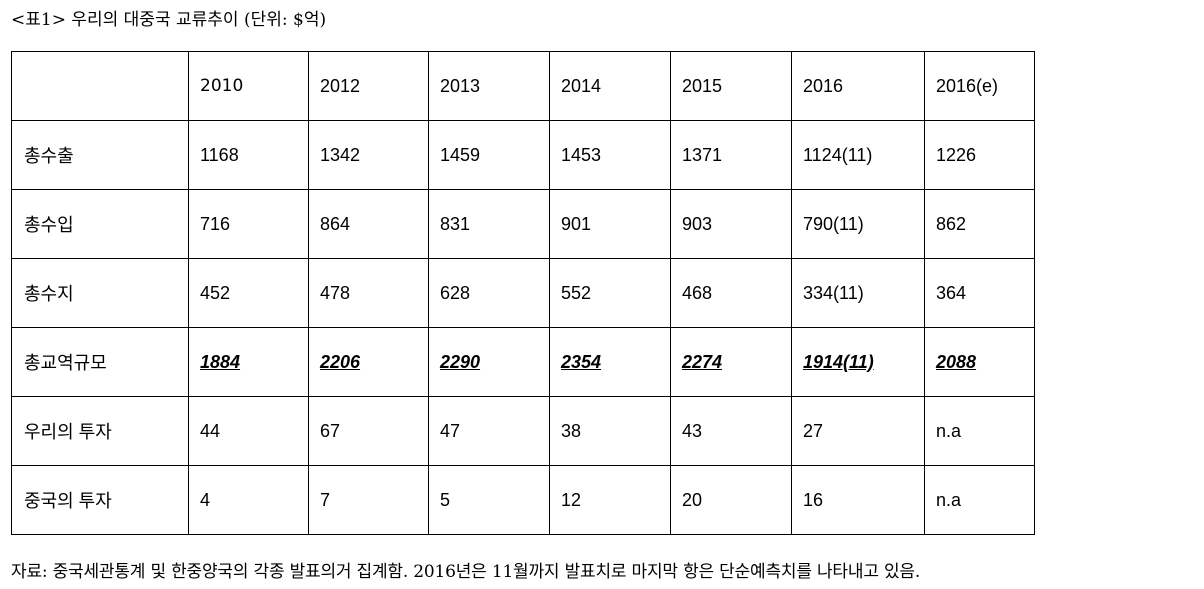 This screenshot has width=1204, height=589. Describe the element at coordinates (100, 224) in the screenshot. I see `row-label: 총수입` at that location.